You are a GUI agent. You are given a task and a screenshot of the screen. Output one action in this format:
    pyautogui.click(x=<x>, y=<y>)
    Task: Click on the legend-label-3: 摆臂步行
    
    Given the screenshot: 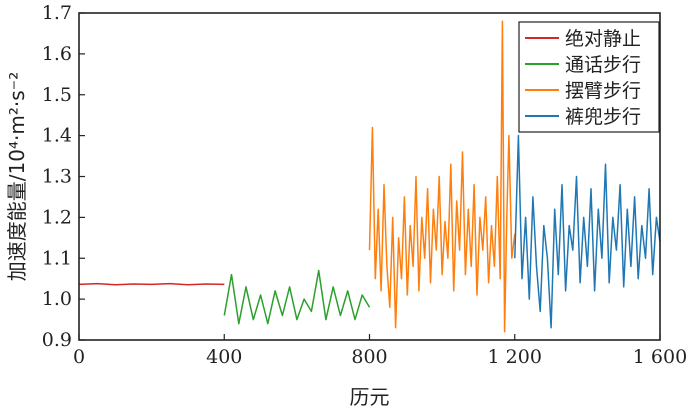 What is the action you would take?
    pyautogui.click(x=603, y=91)
    